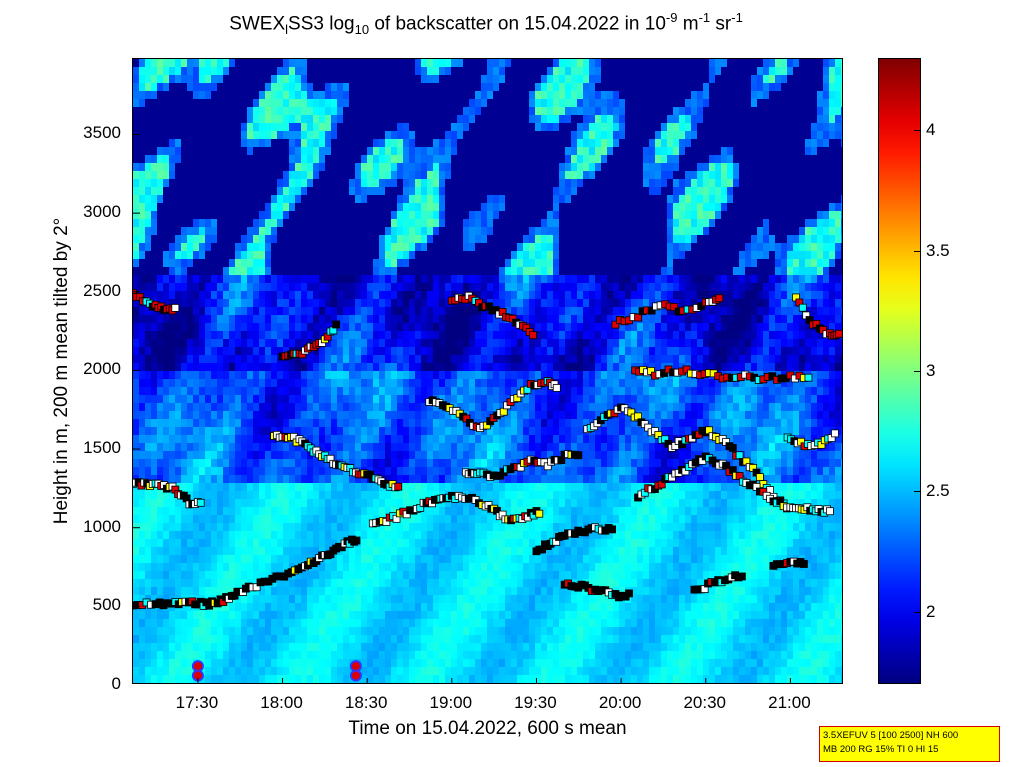 This screenshot has width=1023, height=767. I want to click on x-tick-label: 21:00, so click(789, 702).